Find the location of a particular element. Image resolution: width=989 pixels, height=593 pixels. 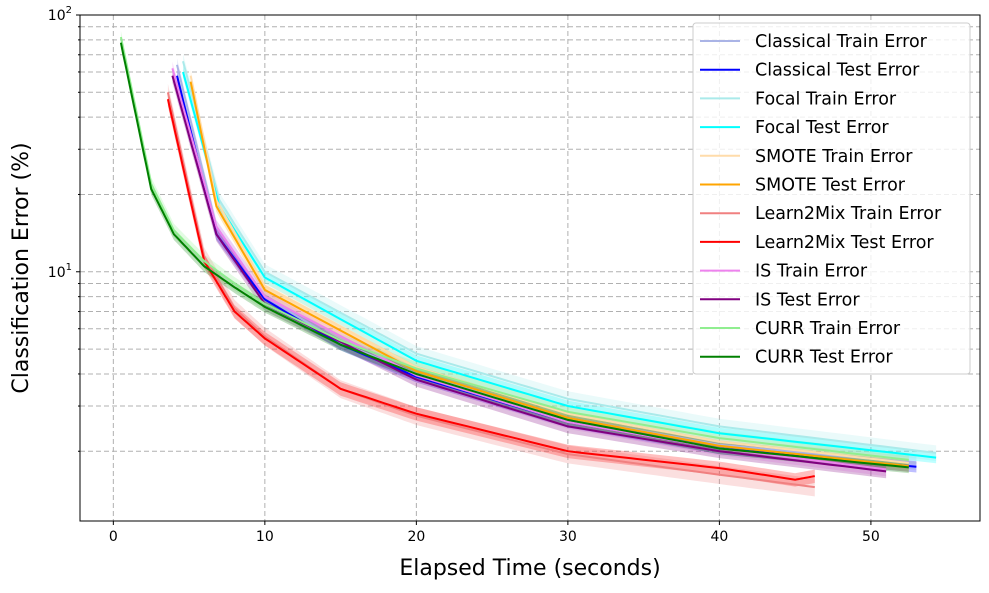

legend-label: SMOTE Test Error is located at coordinates (830, 186).